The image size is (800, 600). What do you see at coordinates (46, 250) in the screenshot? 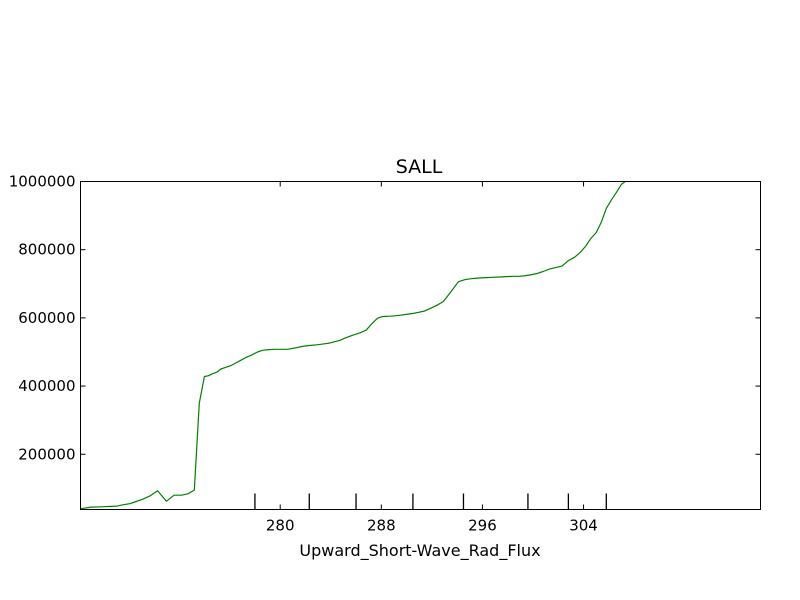
I see `y-tick-label: 800000` at bounding box center [46, 250].